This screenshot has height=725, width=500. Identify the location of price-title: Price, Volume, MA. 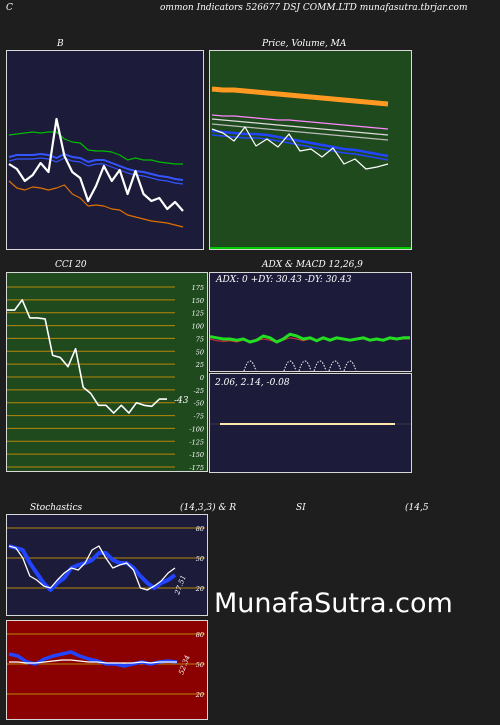
(304, 44).